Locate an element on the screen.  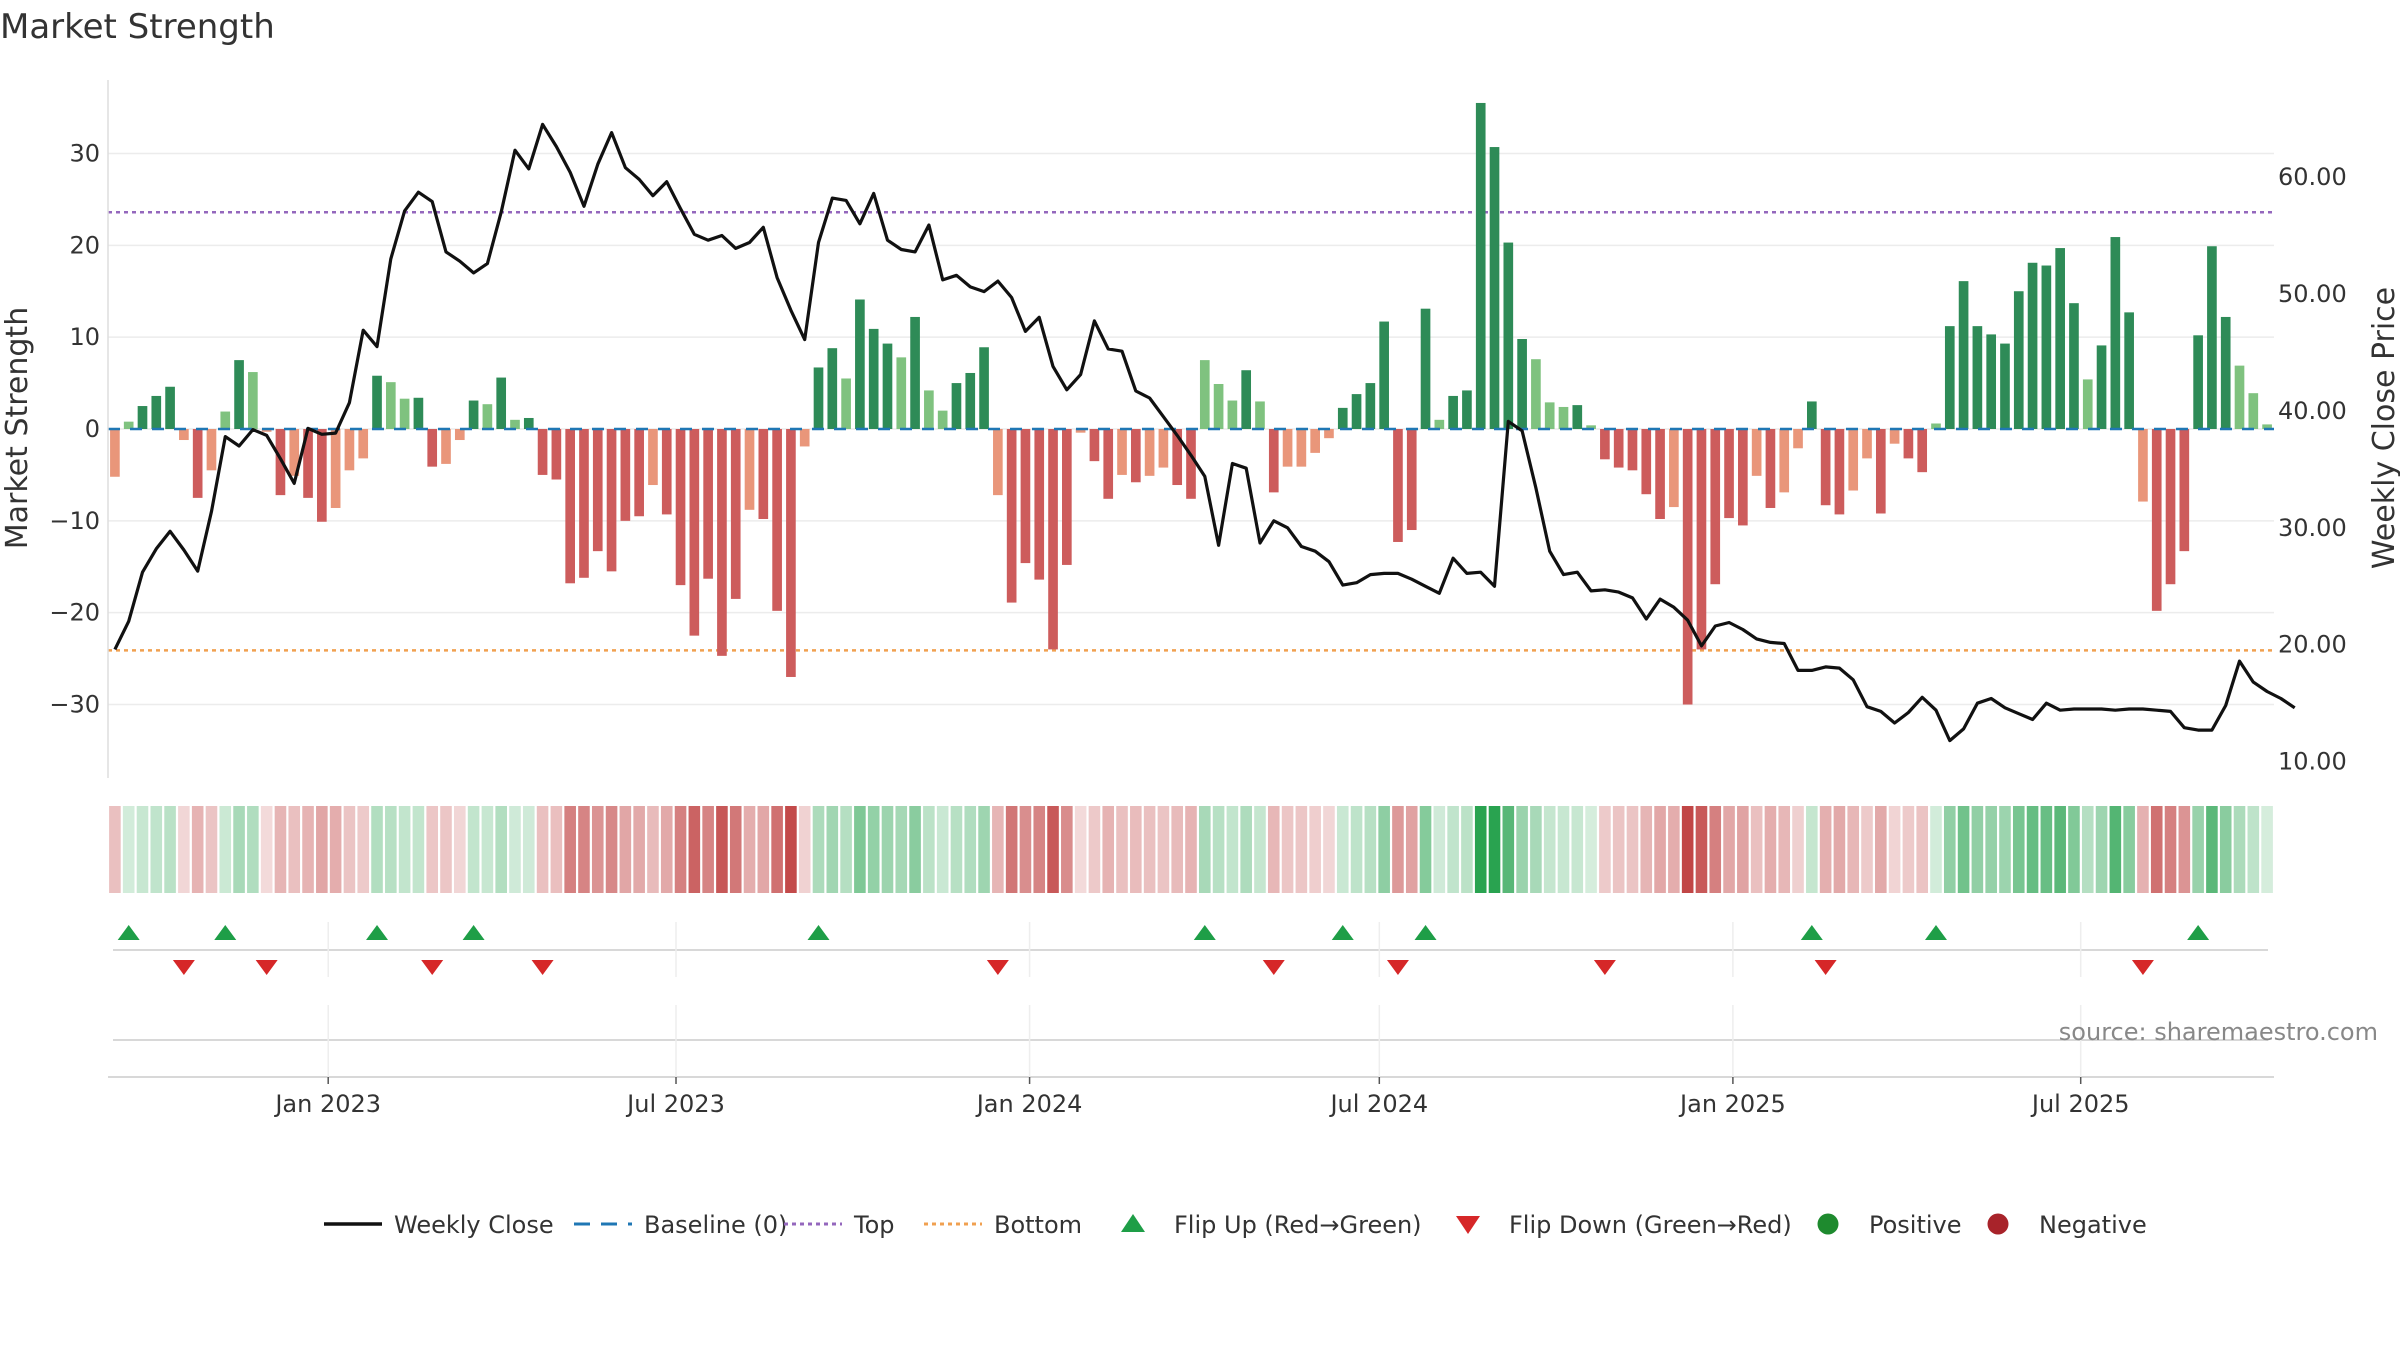
legend-item: Flip Down (Green→Red) is located at coordinates (1624, 1225).